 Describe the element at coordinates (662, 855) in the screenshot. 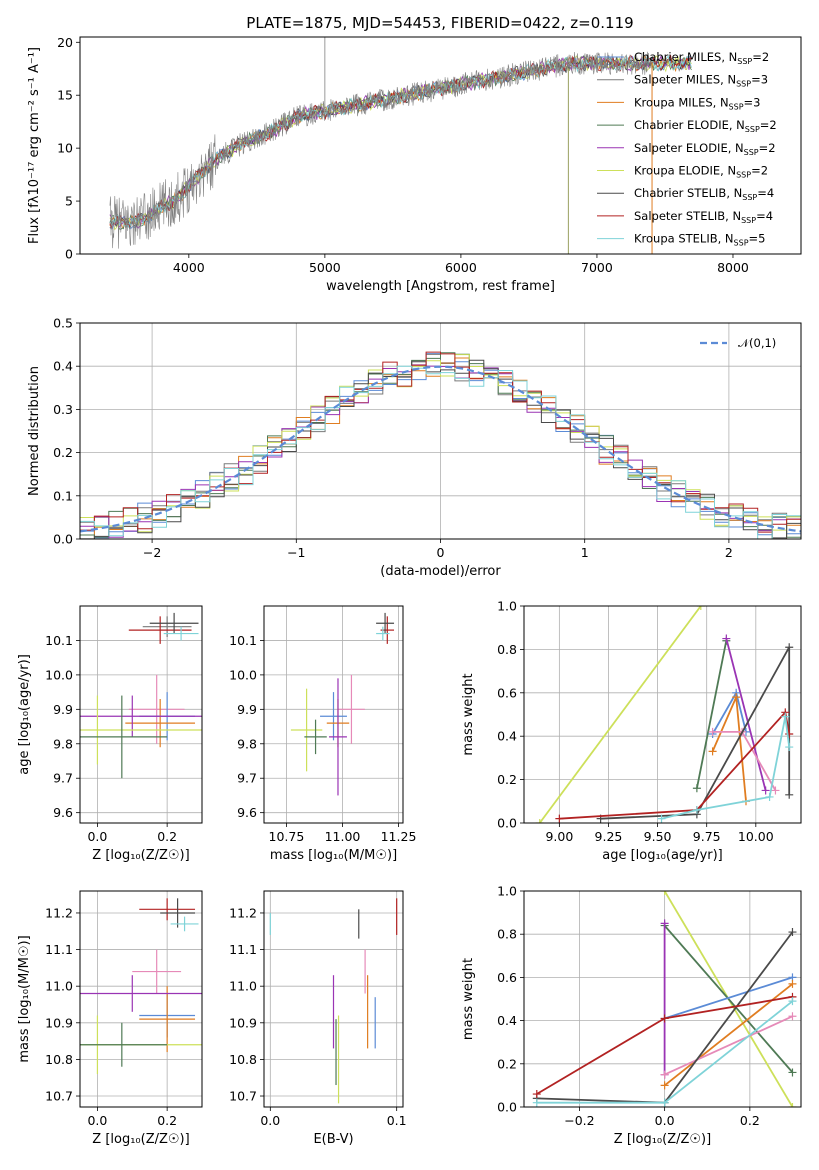

I see `x-axis-label: age [log₁₀(age/yr)]` at that location.